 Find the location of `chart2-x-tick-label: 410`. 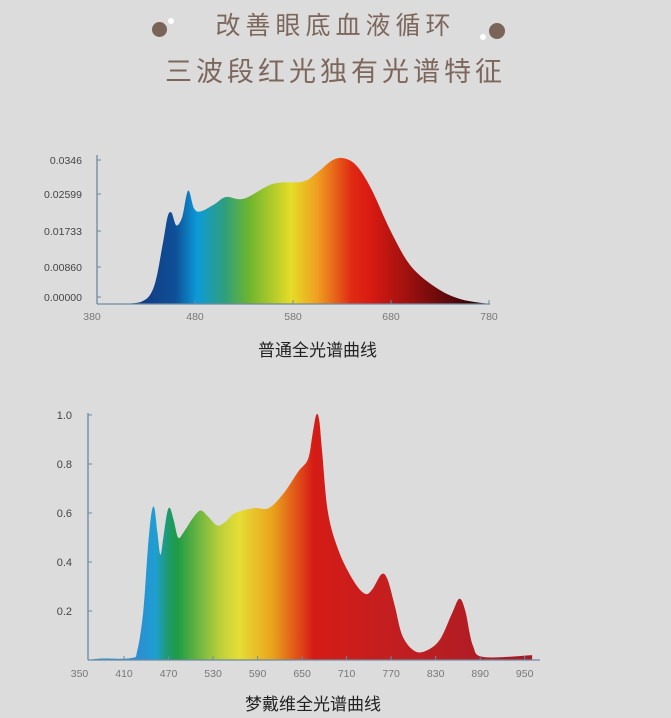

chart2-x-tick-label: 410 is located at coordinates (124, 674).